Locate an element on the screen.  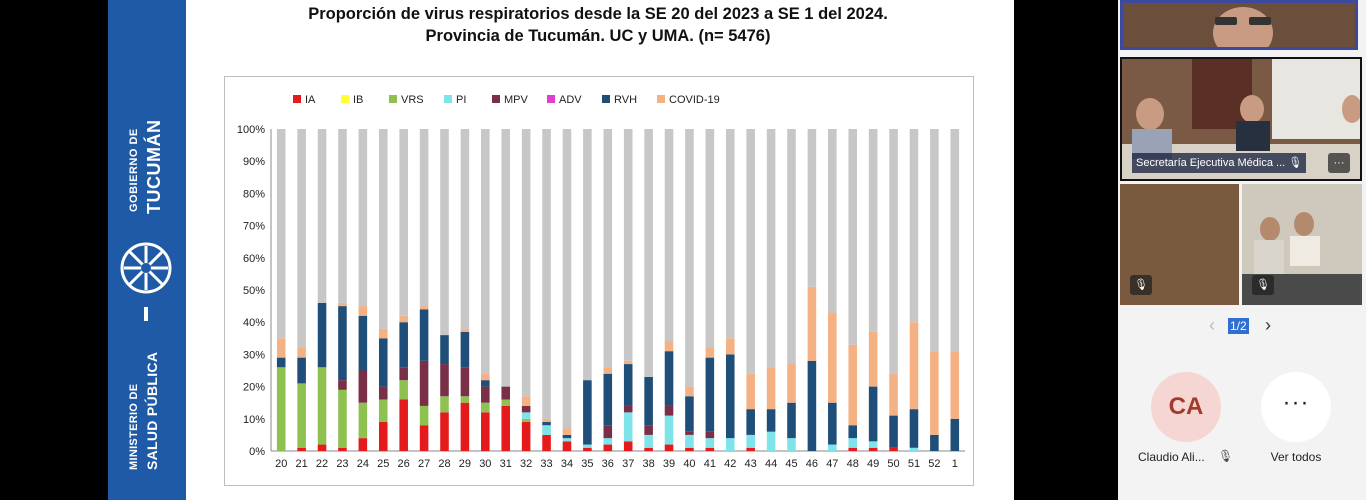
participant-tile-meeting-room: Secretaría Ejecutiva Médica ... 🎙 ··· is located at coordinates (1241, 119).